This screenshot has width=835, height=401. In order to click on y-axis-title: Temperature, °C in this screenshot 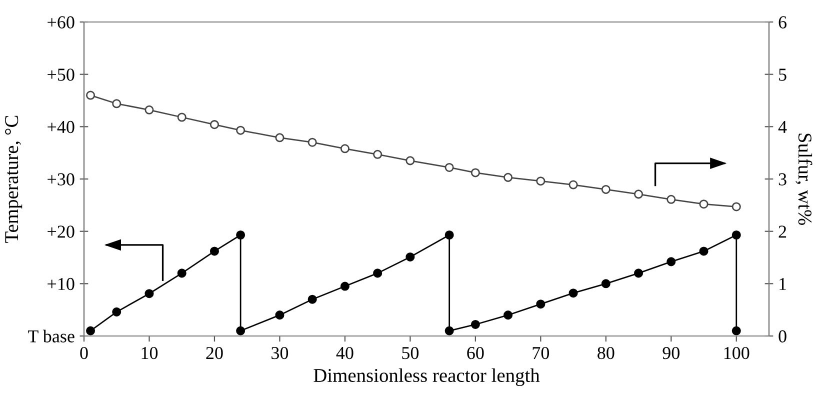, I will do `click(13, 179)`.